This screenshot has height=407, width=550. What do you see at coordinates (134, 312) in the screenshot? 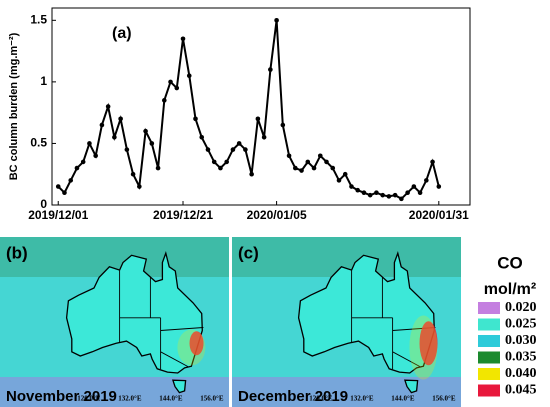
I see `australia` at bounding box center [134, 312].